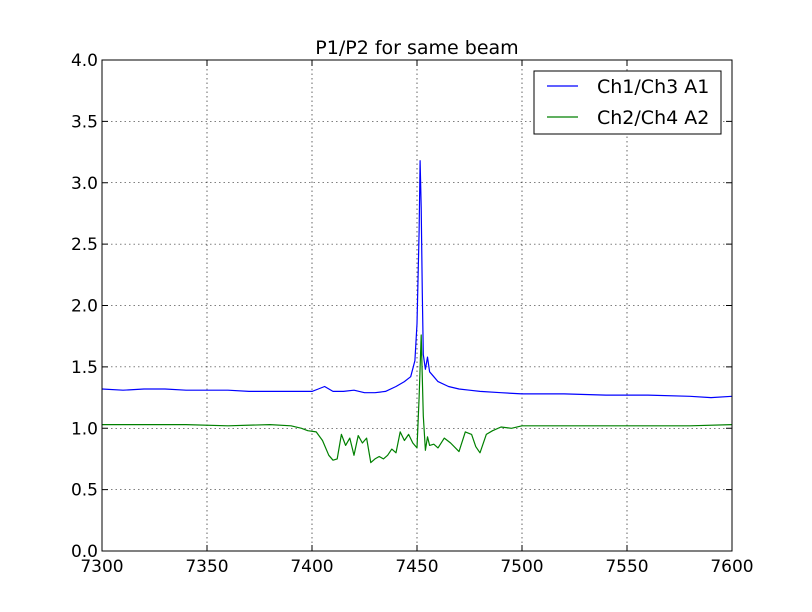  Describe the element at coordinates (84, 245) in the screenshot. I see `y-tick-label: 2.5` at that location.